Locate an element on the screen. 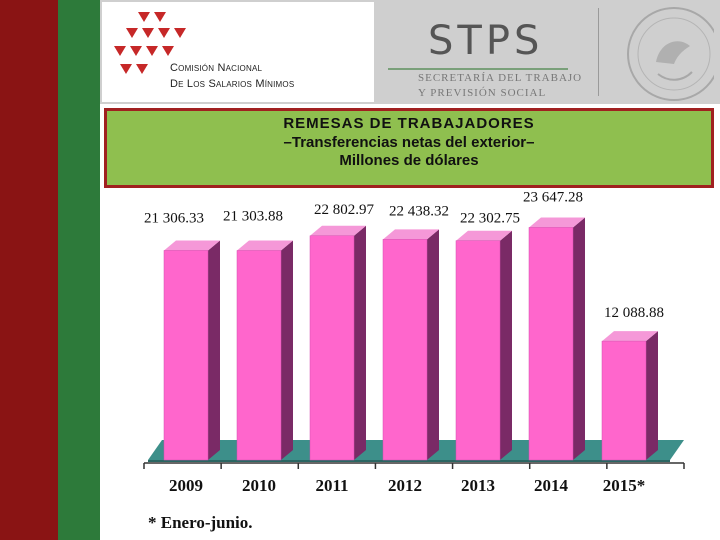 The height and width of the screenshot is (540, 720). x-tick-label-2011: 2011 is located at coordinates (331, 485).